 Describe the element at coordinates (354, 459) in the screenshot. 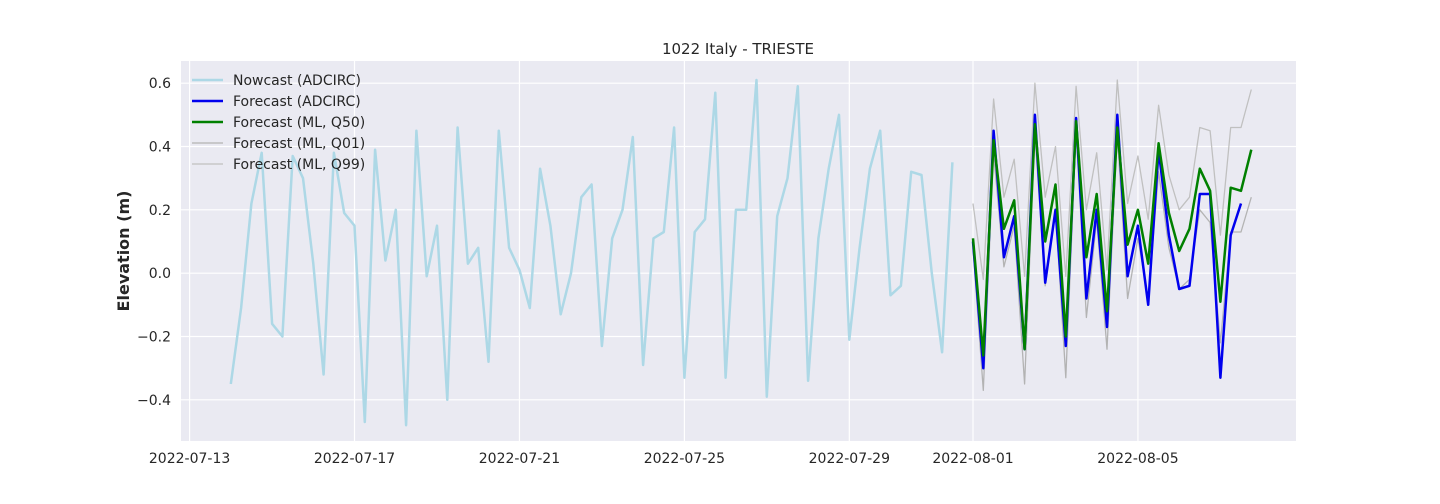

I see `x-tick-label: 2022-07-17` at that location.